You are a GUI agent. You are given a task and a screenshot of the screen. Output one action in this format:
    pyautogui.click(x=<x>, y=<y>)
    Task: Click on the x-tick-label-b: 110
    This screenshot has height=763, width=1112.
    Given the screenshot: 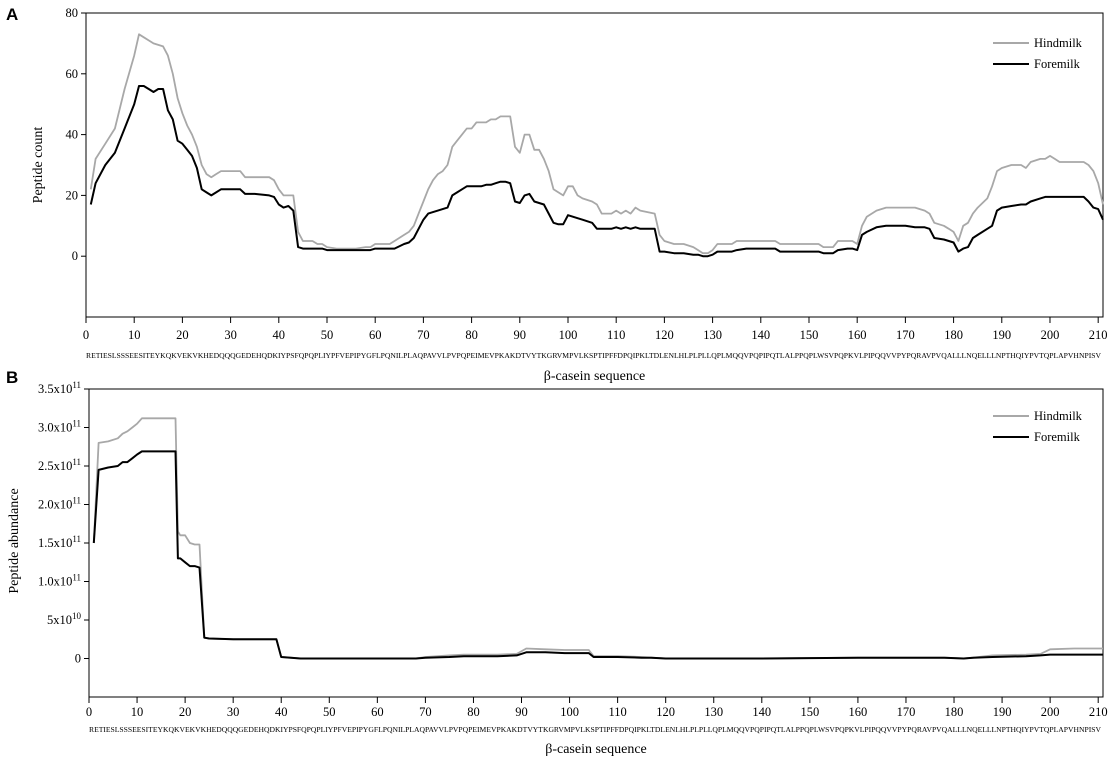 What is the action you would take?
    pyautogui.click(x=617, y=712)
    